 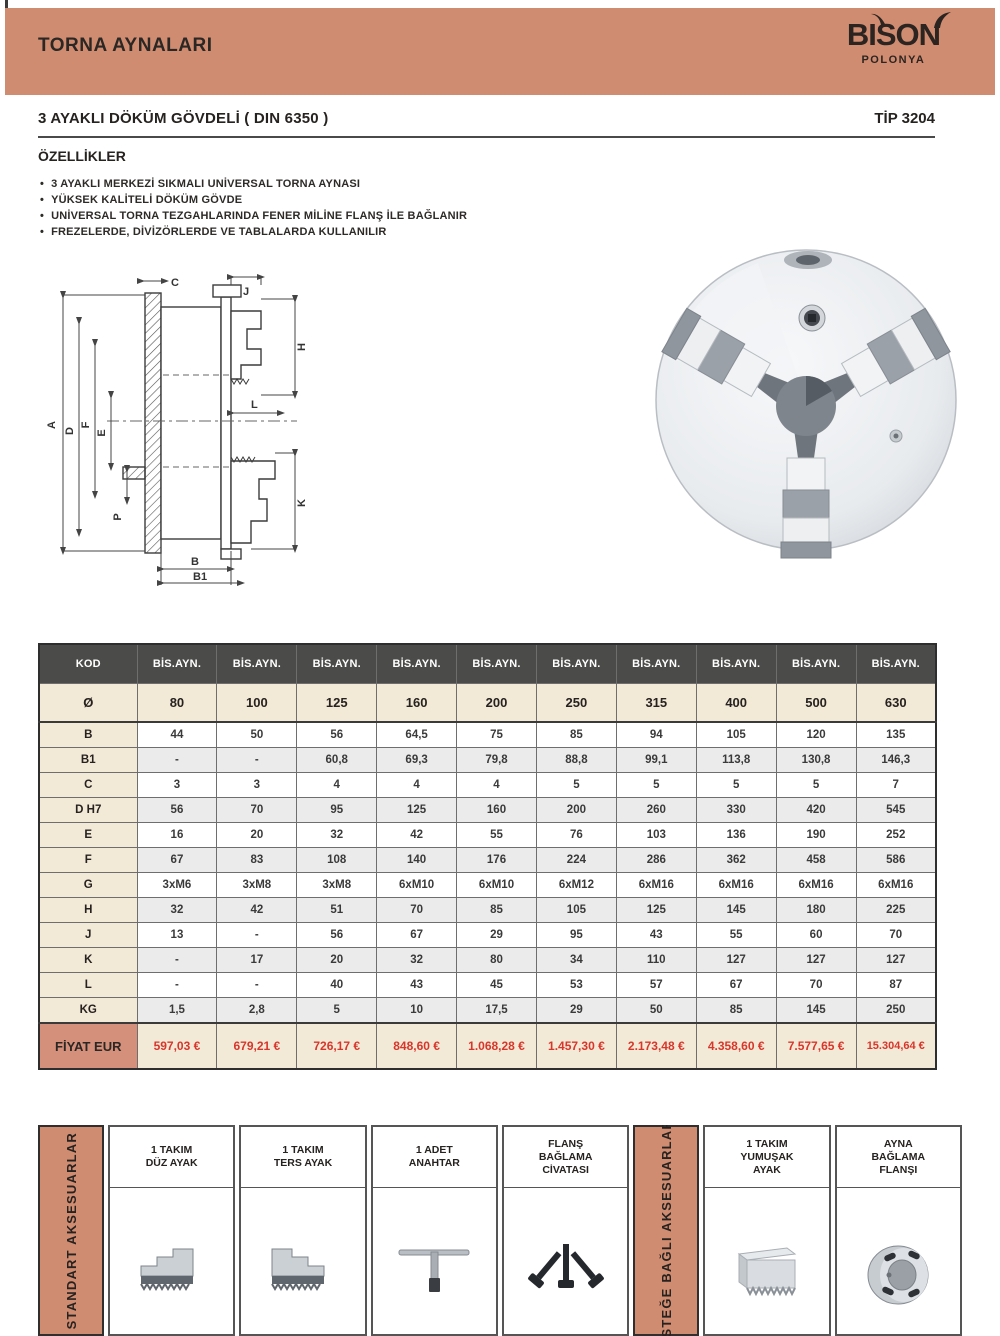 What do you see at coordinates (88, 960) in the screenshot?
I see `row-label: K` at bounding box center [88, 960].